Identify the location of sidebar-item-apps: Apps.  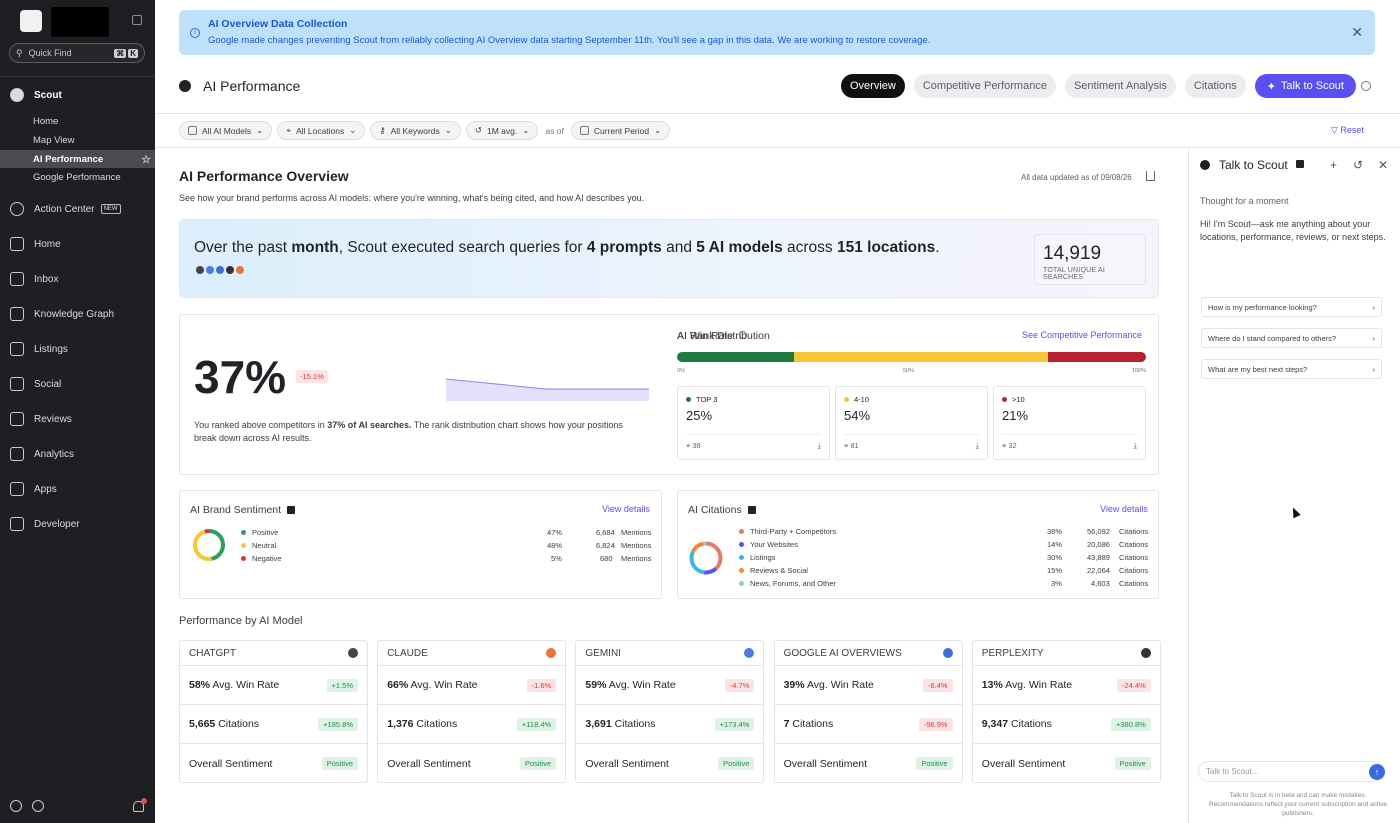
(77, 489).